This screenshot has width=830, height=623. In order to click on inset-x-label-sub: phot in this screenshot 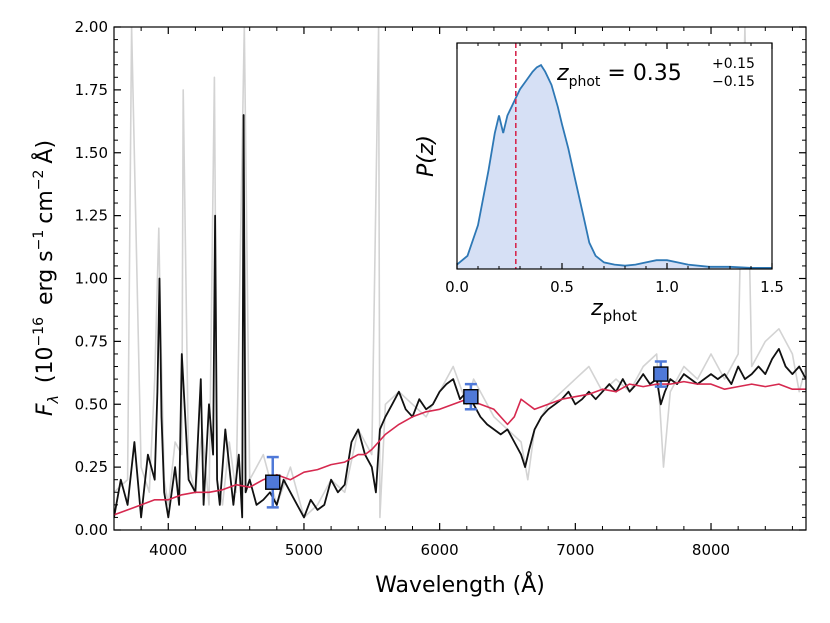, I will do `click(620, 316)`.